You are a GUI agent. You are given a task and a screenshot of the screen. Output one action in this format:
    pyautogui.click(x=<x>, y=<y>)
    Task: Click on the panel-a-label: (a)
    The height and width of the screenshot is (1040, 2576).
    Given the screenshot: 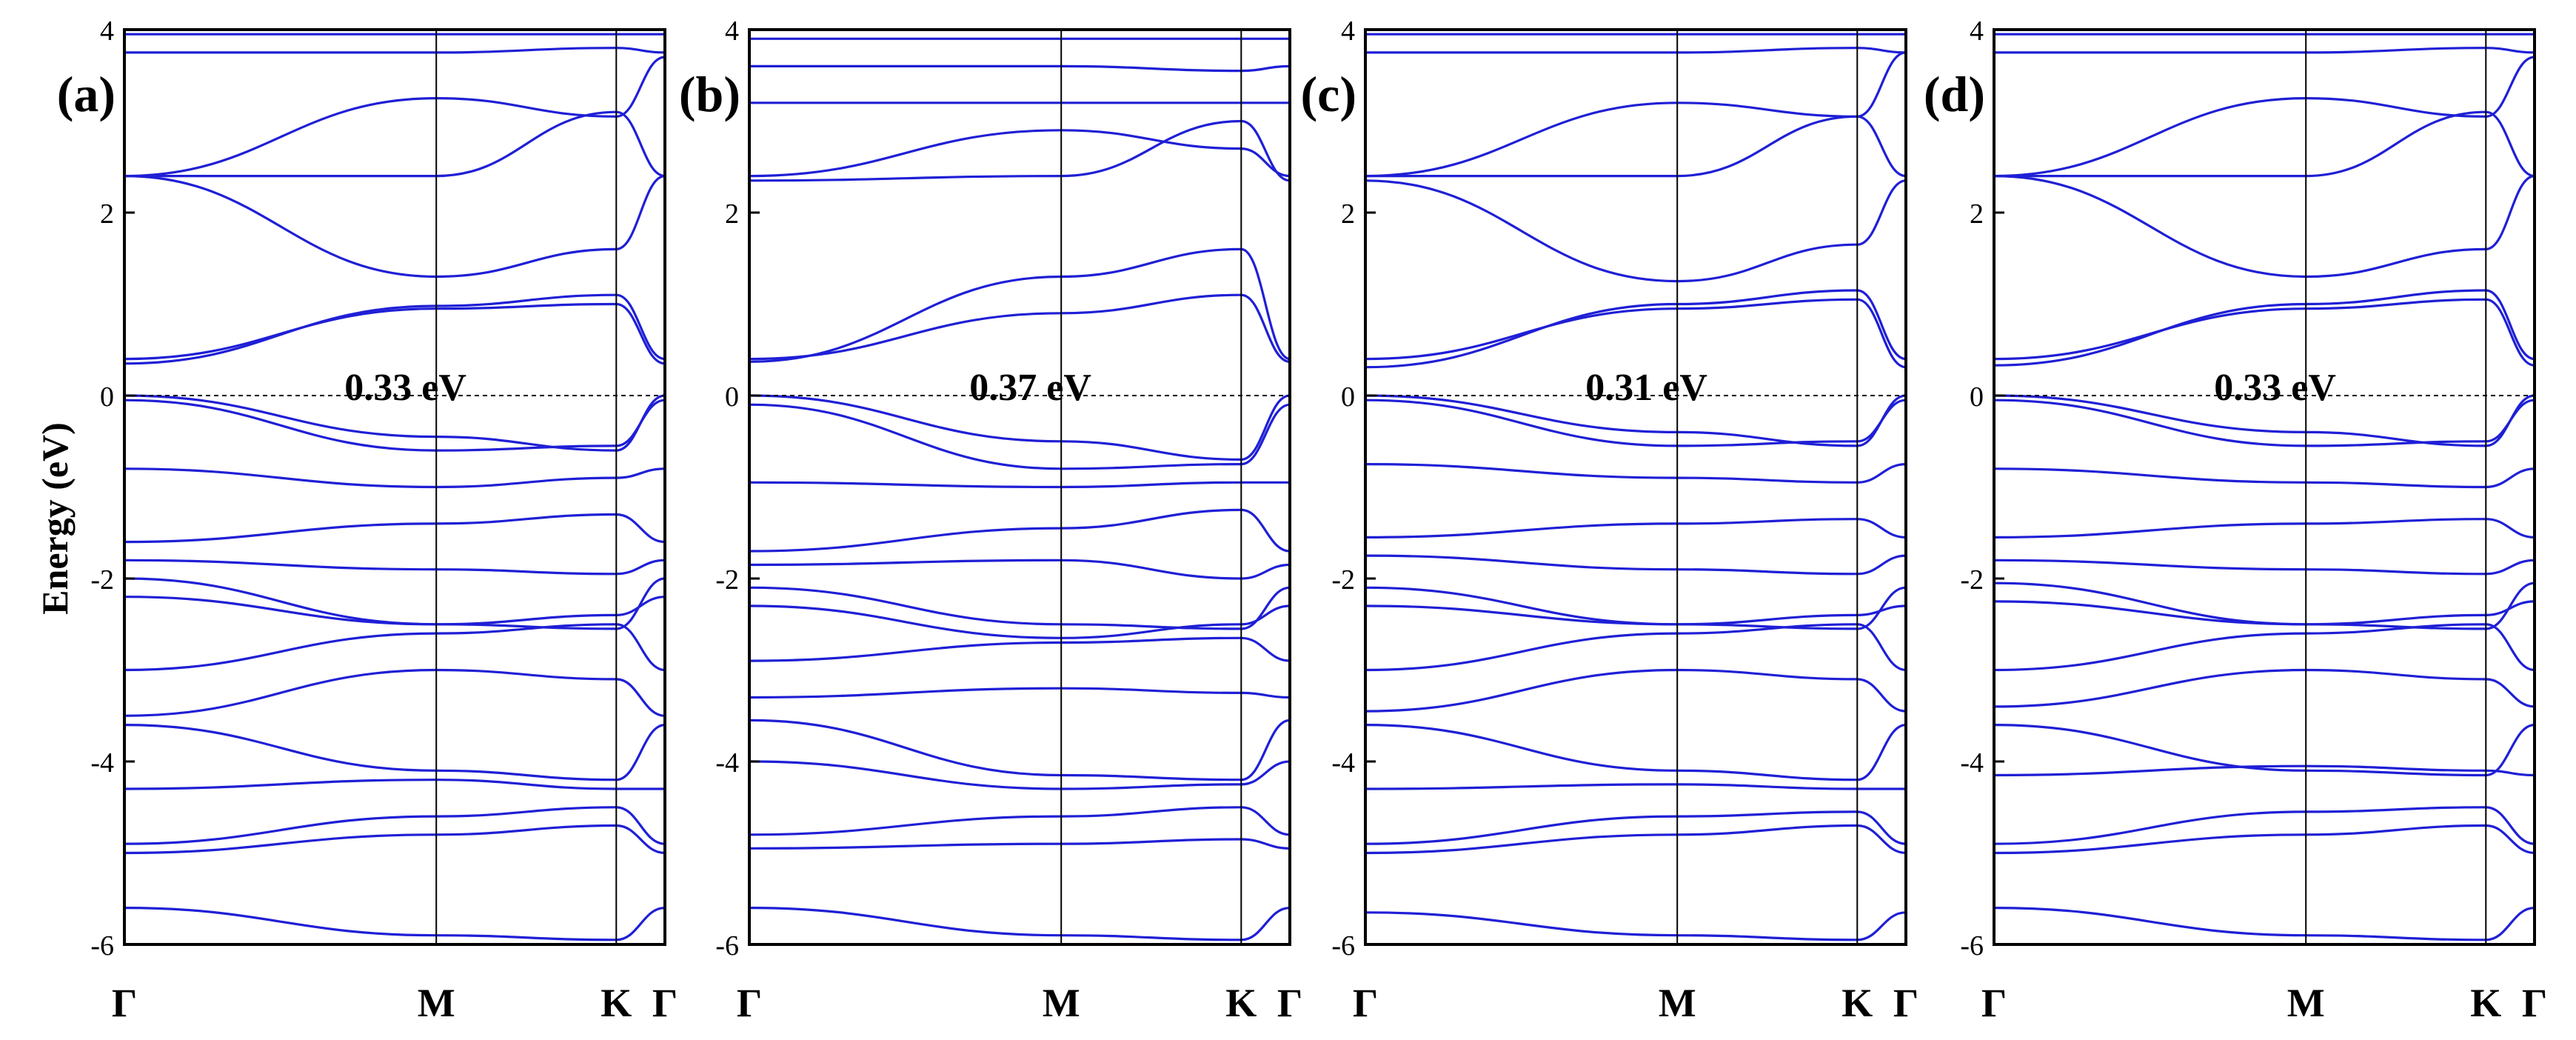 What is the action you would take?
    pyautogui.click(x=86, y=94)
    